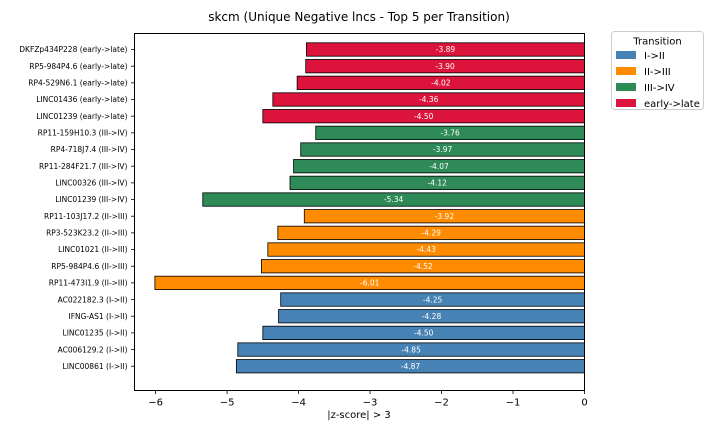  Describe the element at coordinates (654, 56) in the screenshot. I see `legend-label: I->II` at that location.